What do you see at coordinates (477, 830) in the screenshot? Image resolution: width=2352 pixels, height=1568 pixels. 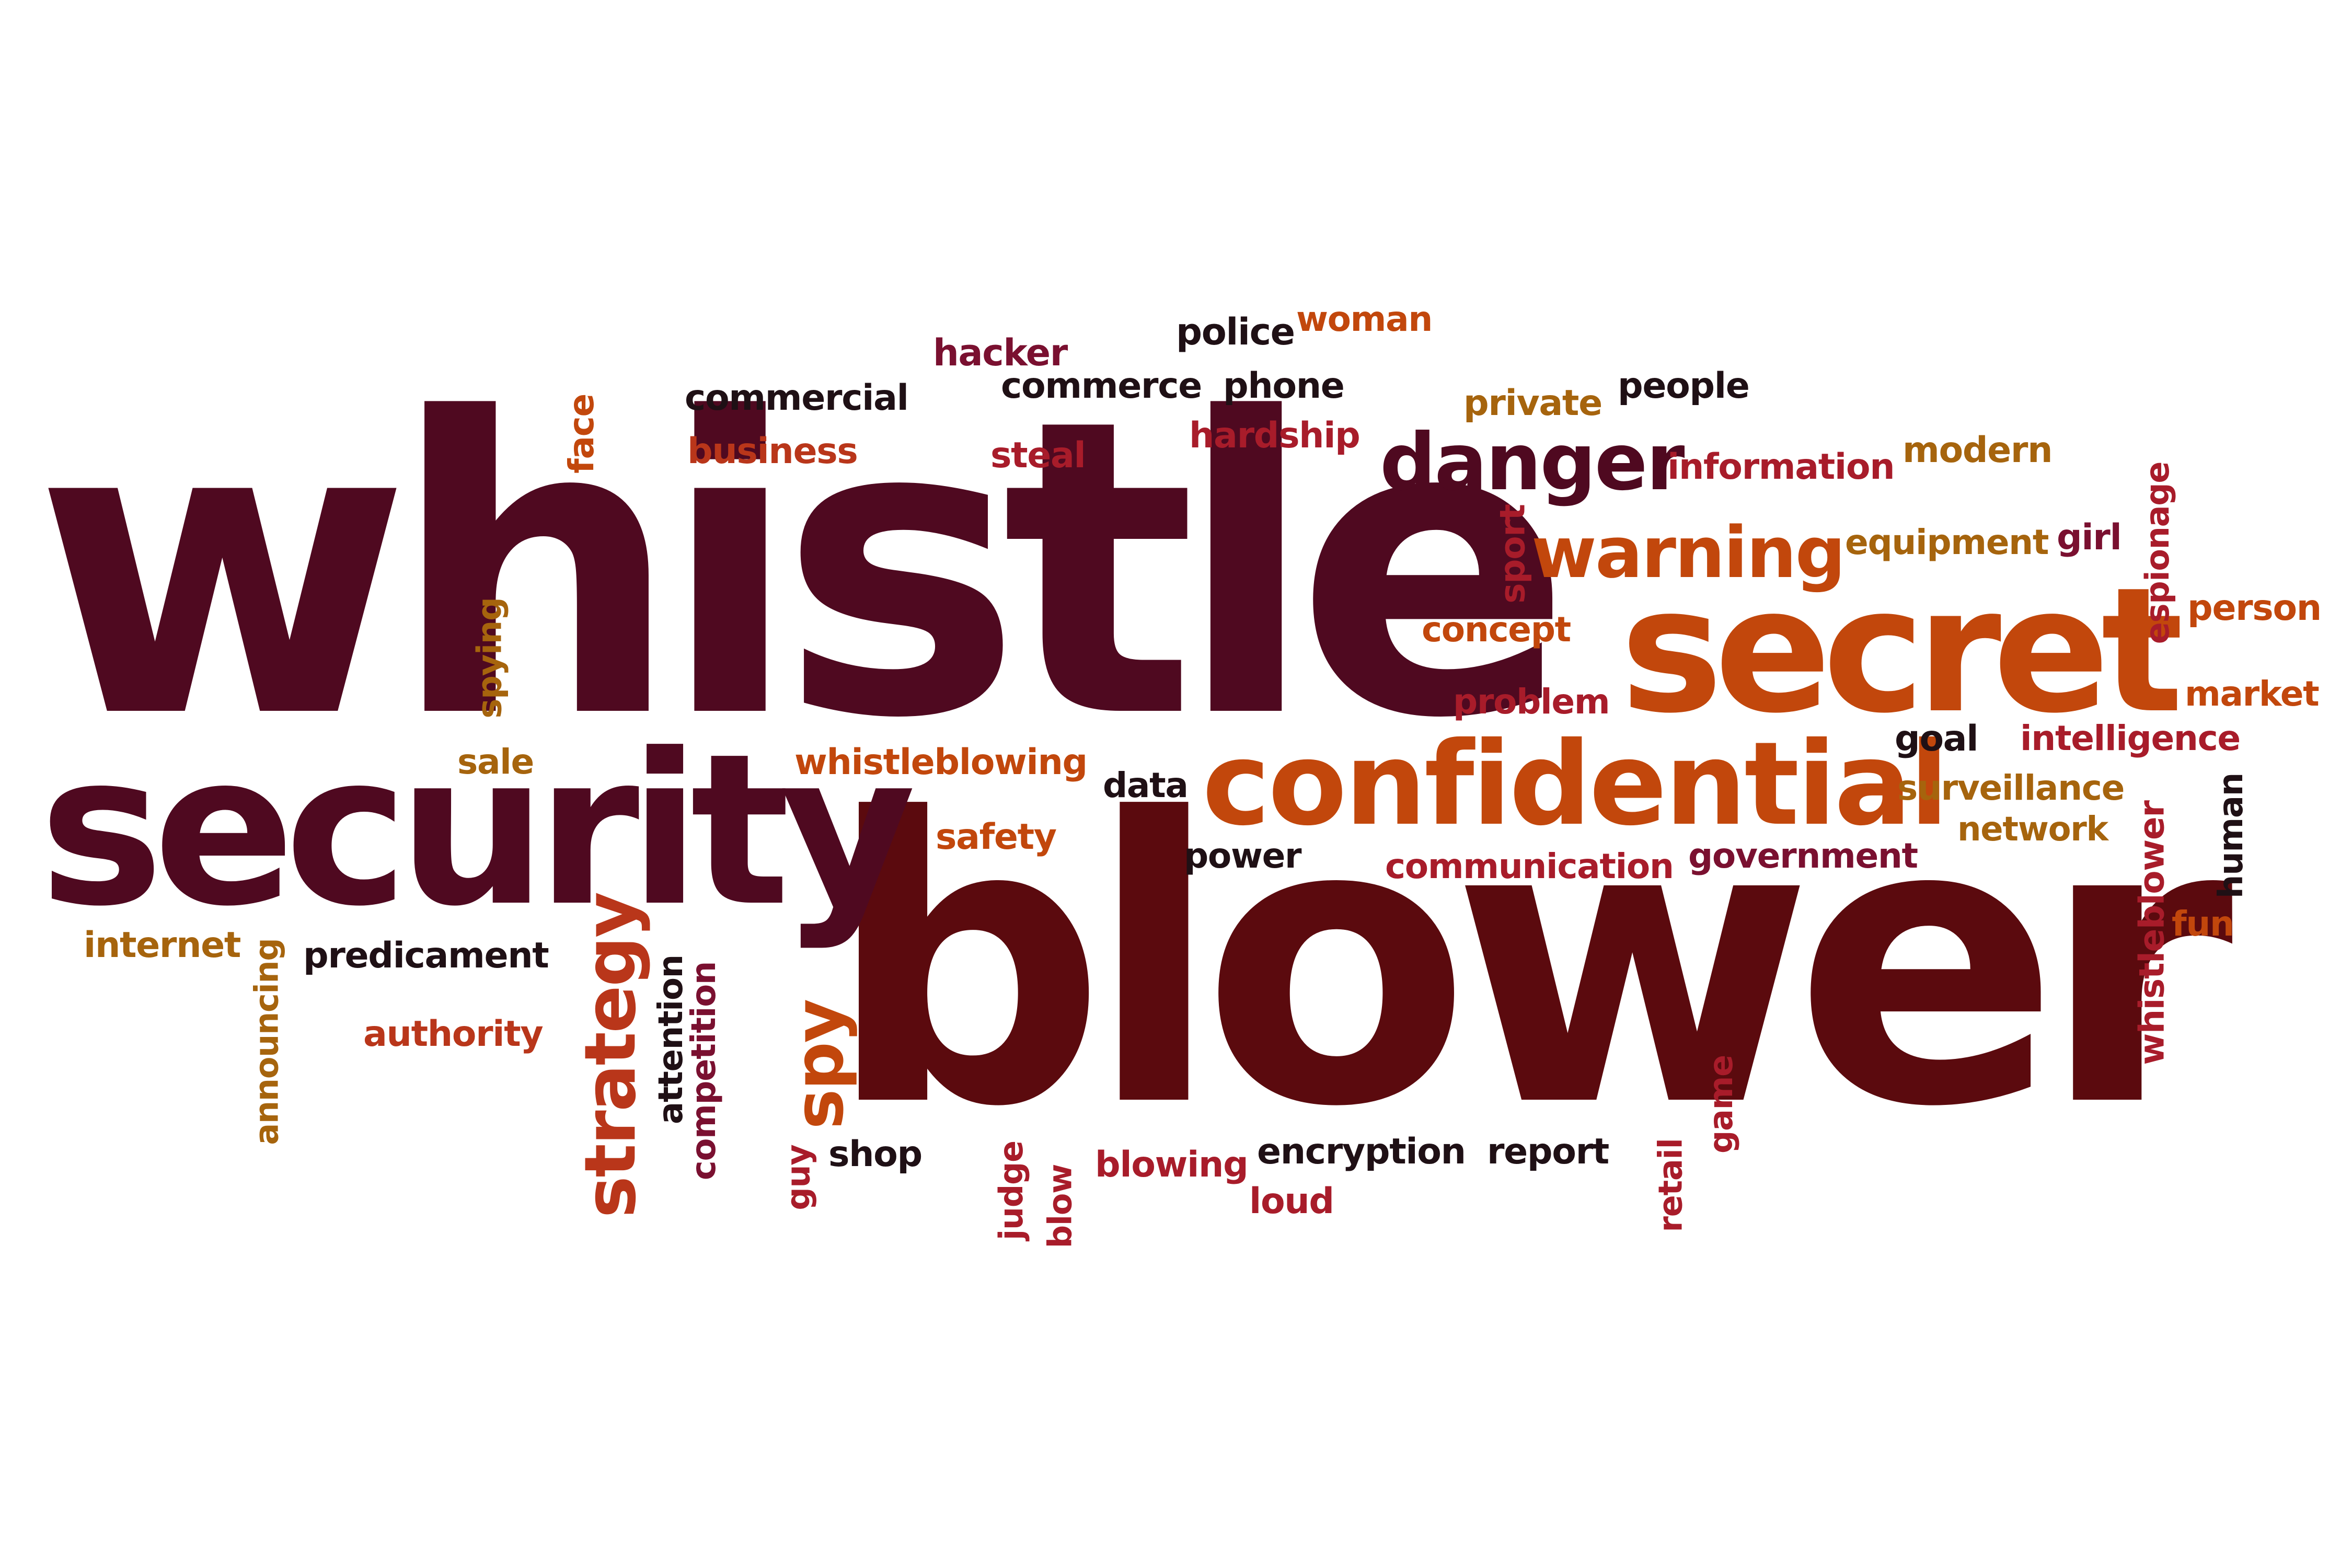 I see `word-security: security` at bounding box center [477, 830].